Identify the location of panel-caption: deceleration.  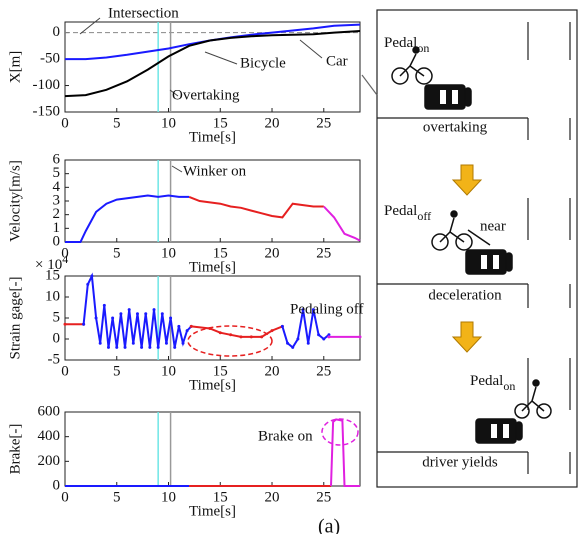
(465, 295).